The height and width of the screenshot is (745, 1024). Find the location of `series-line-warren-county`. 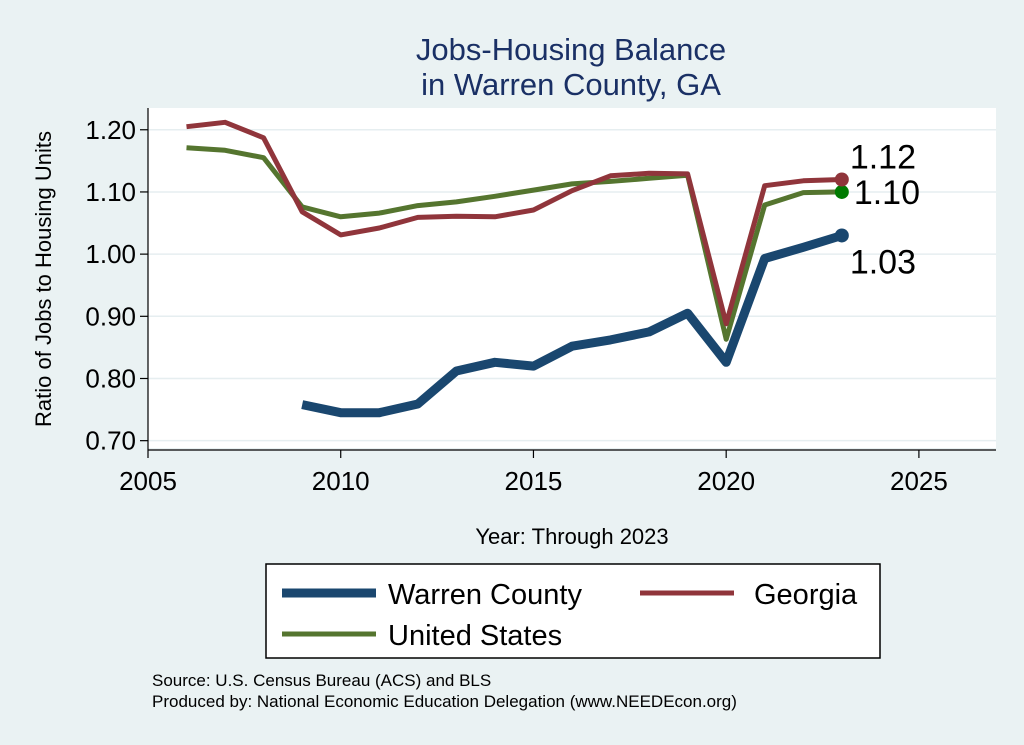

series-line-warren-county is located at coordinates (572, 324).